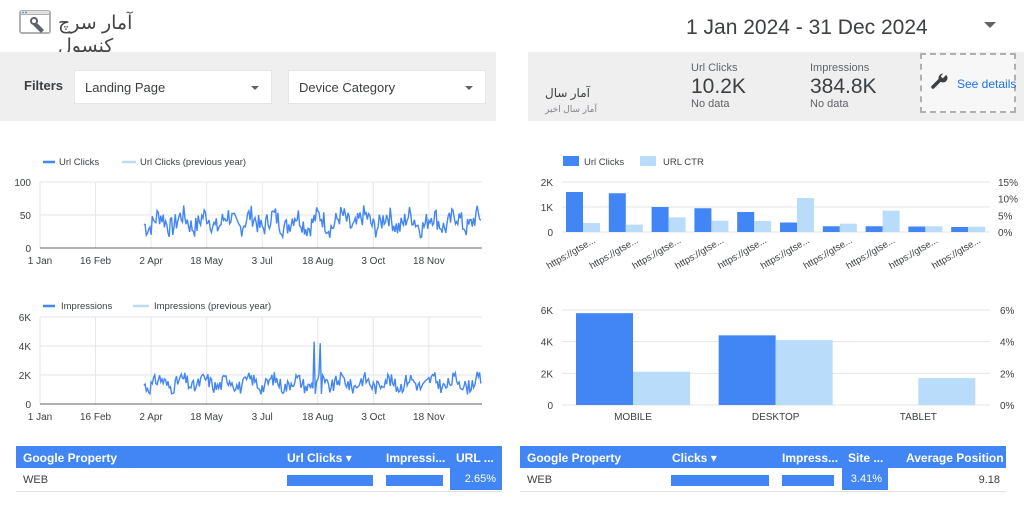 This screenshot has width=1024, height=525. Describe the element at coordinates (683, 162) in the screenshot. I see `legend-url-ctr: URL CTR` at that location.